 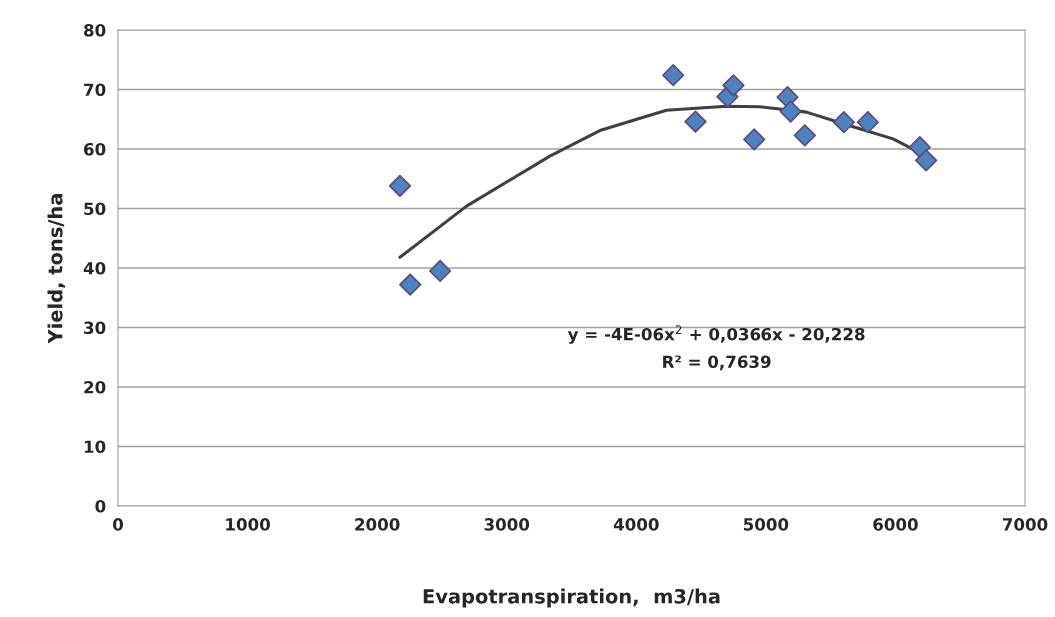 What do you see at coordinates (95, 209) in the screenshot?
I see `y-tick-label: 50` at bounding box center [95, 209].